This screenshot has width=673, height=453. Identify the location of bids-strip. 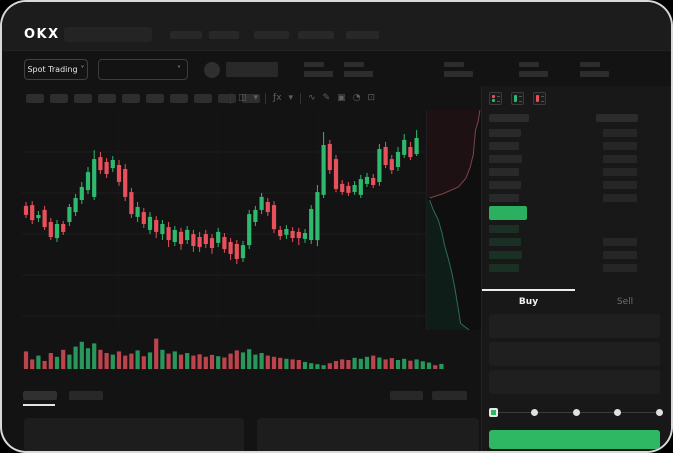
(493, 100).